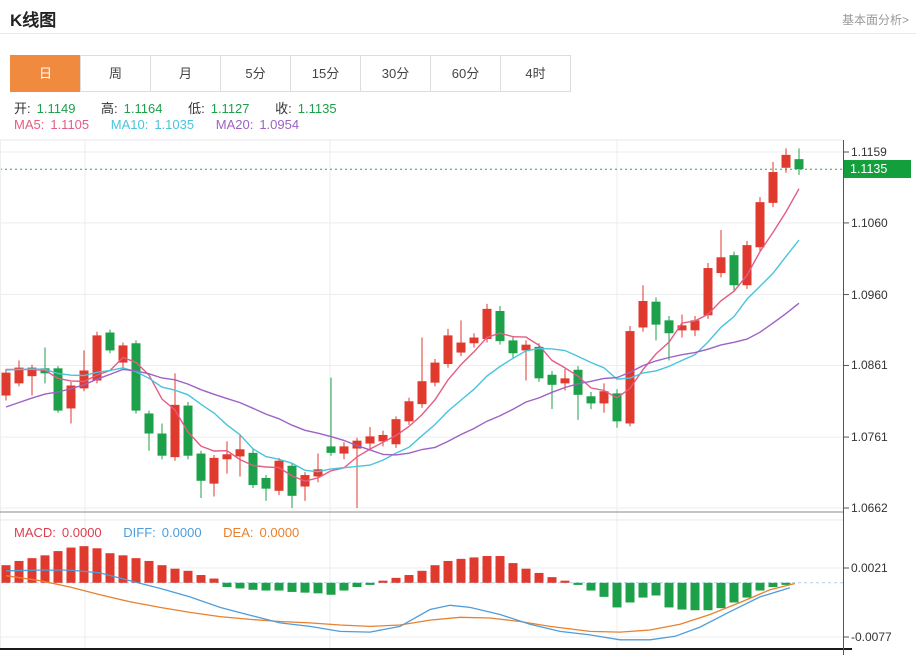  What do you see at coordinates (174, 124) in the screenshot?
I see `ma10-value: 1.1035` at bounding box center [174, 124].